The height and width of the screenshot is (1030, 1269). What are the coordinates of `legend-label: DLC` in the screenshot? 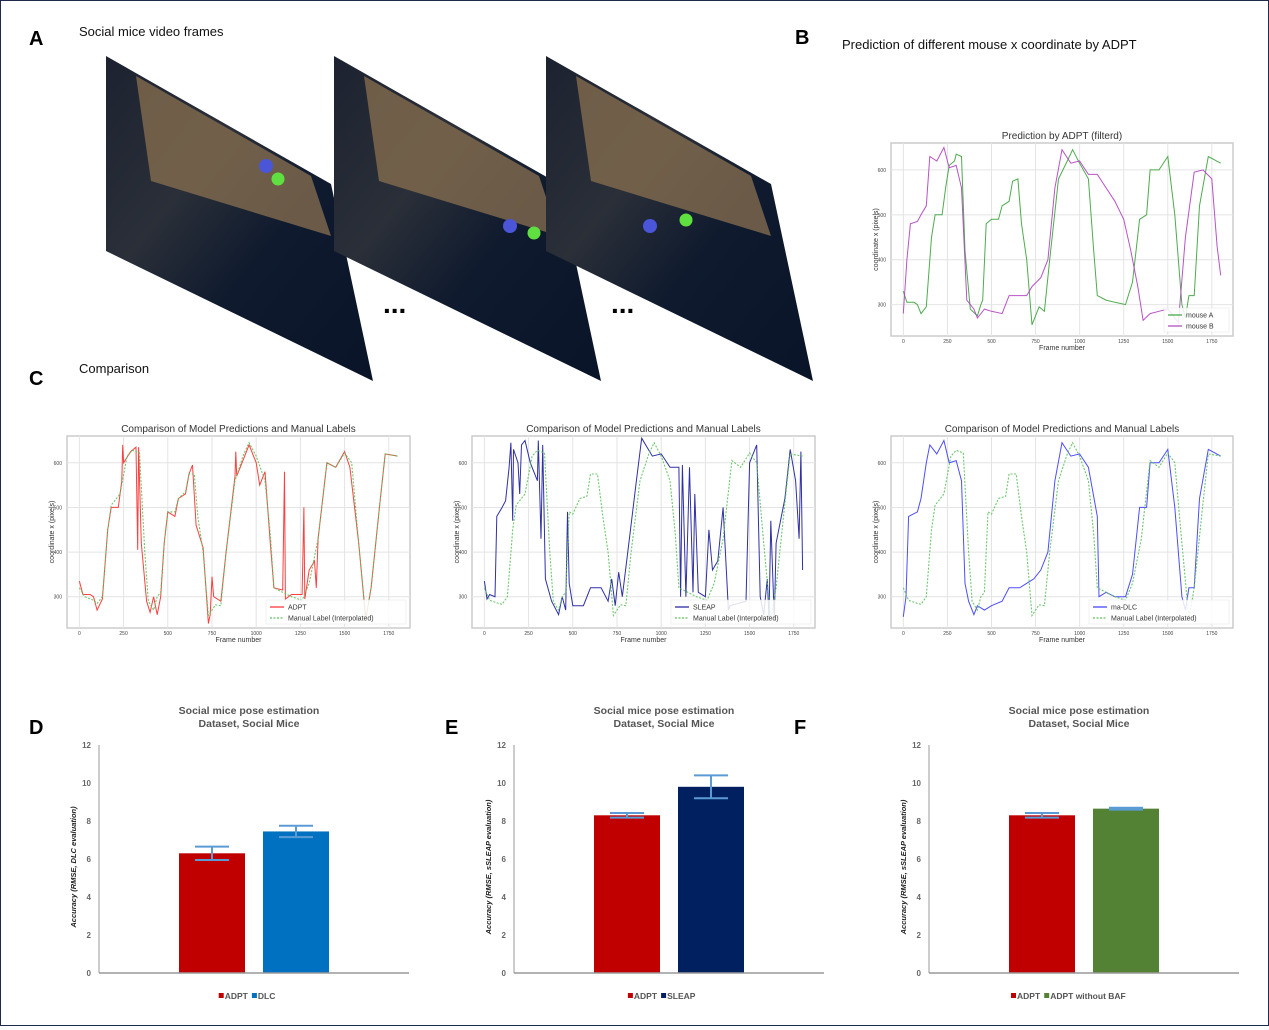 It's located at (266, 996).